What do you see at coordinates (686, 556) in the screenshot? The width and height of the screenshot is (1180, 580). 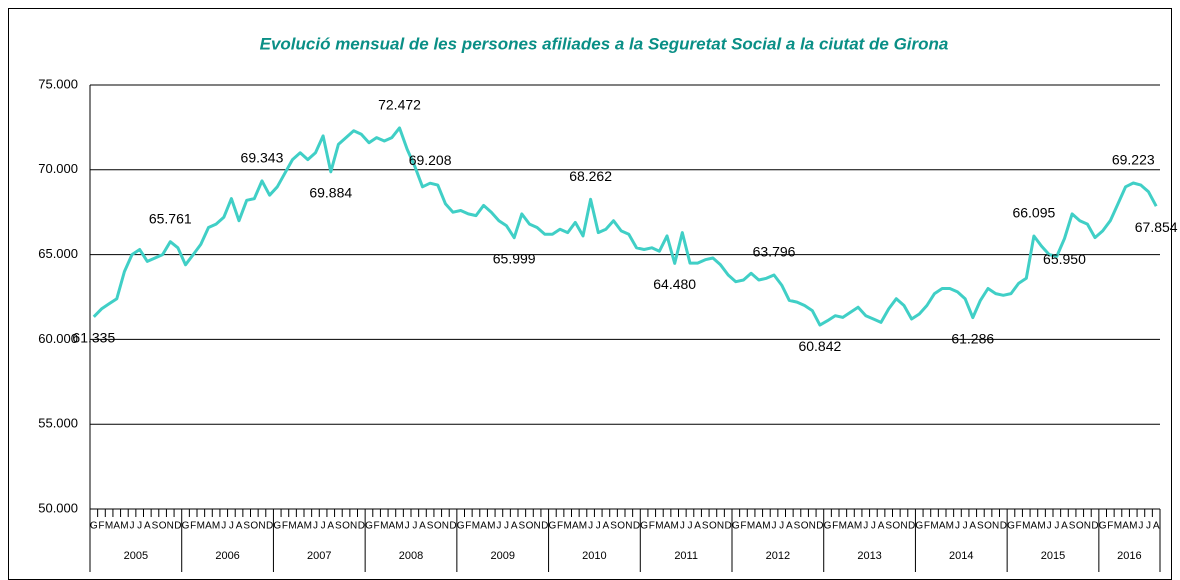 I see `year-label: 2011` at bounding box center [686, 556].